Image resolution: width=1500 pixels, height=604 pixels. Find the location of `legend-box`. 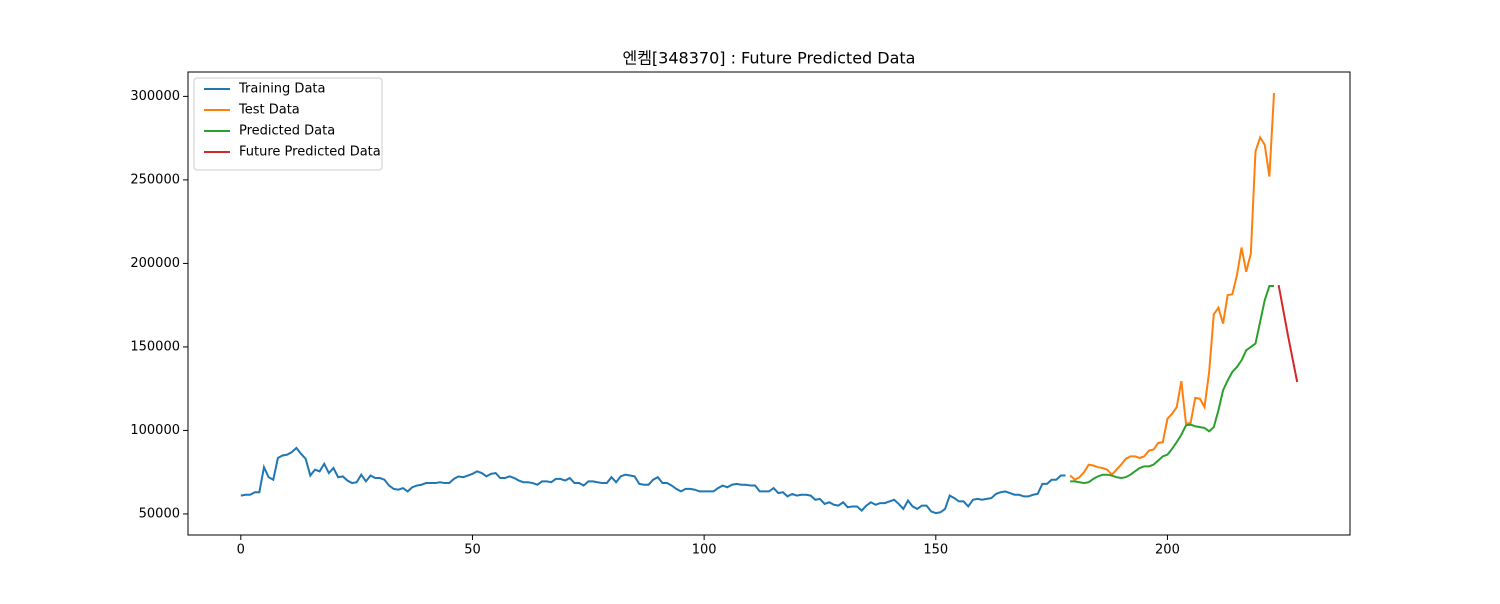

legend-box is located at coordinates (288, 124).